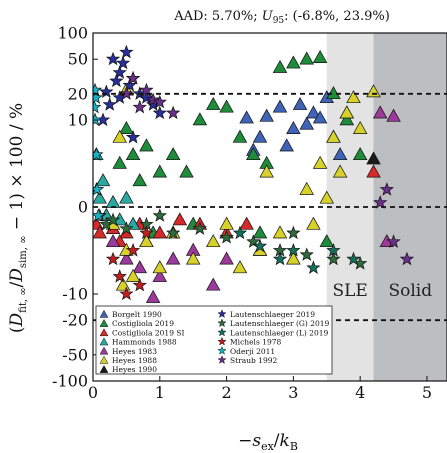 Image resolution: width=447 pixels, height=453 pixels. Describe the element at coordinates (279, 332) in the screenshot. I see `legend-label-lautenschlaeger-l-2019: Lautenschlaeger (L) 2019` at that location.